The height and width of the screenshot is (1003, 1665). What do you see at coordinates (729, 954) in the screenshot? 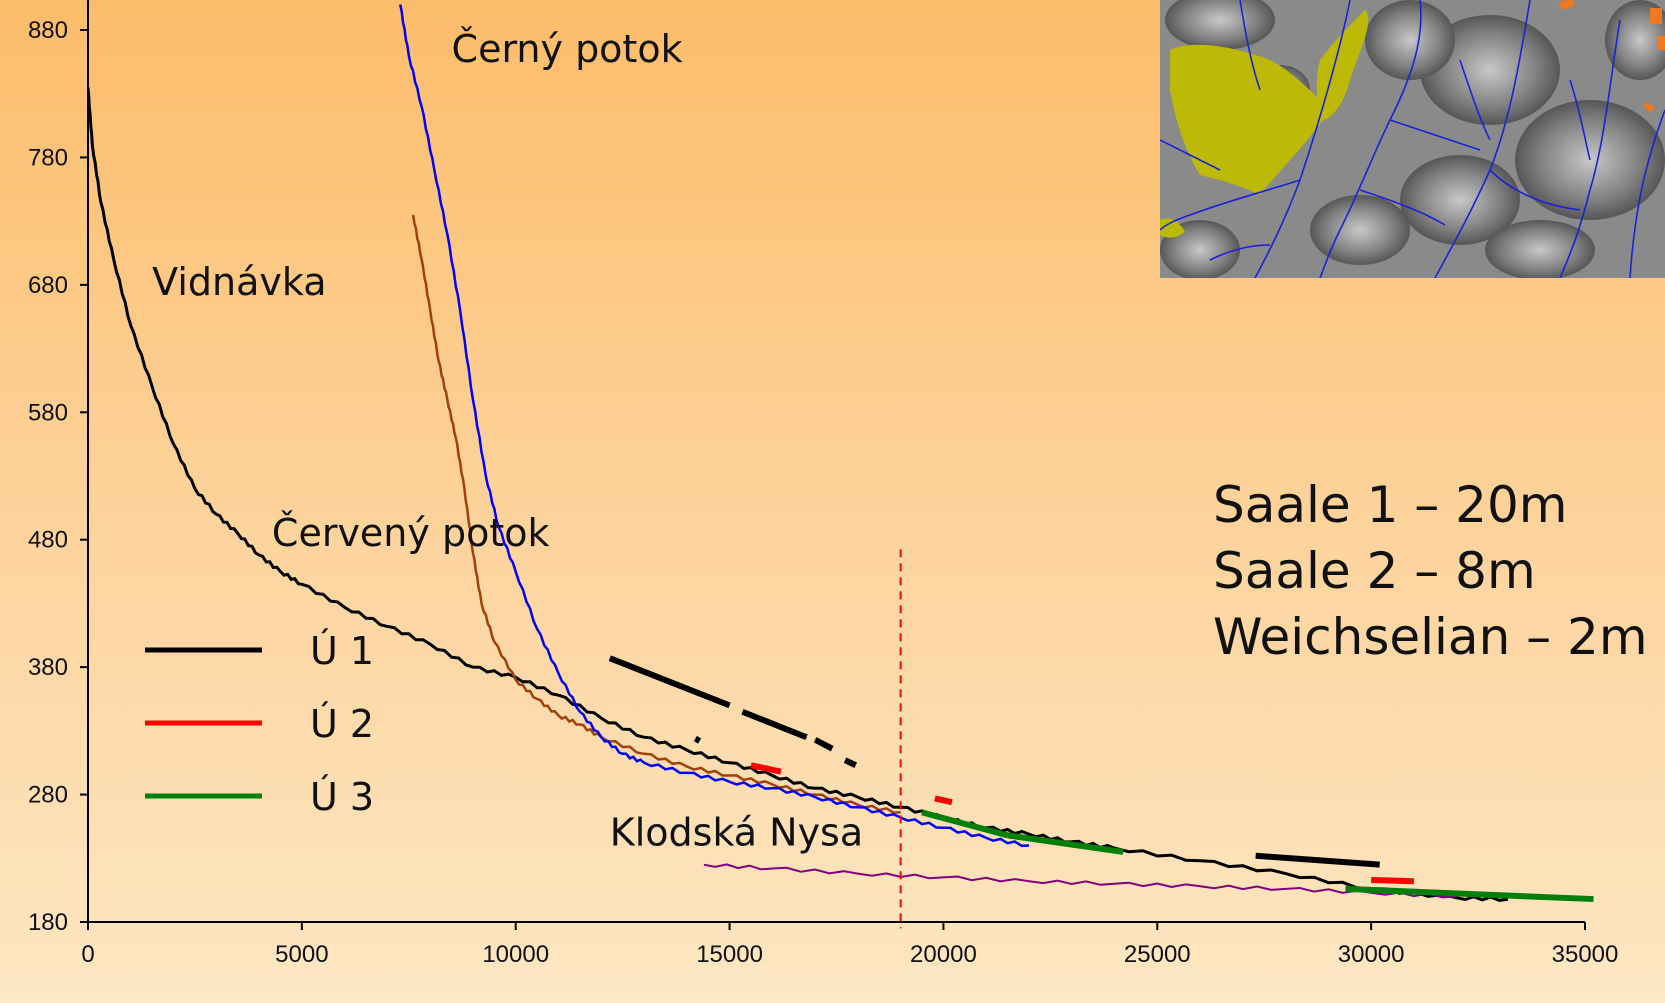
I see `x-tick-label-15000: 15000` at bounding box center [729, 954].